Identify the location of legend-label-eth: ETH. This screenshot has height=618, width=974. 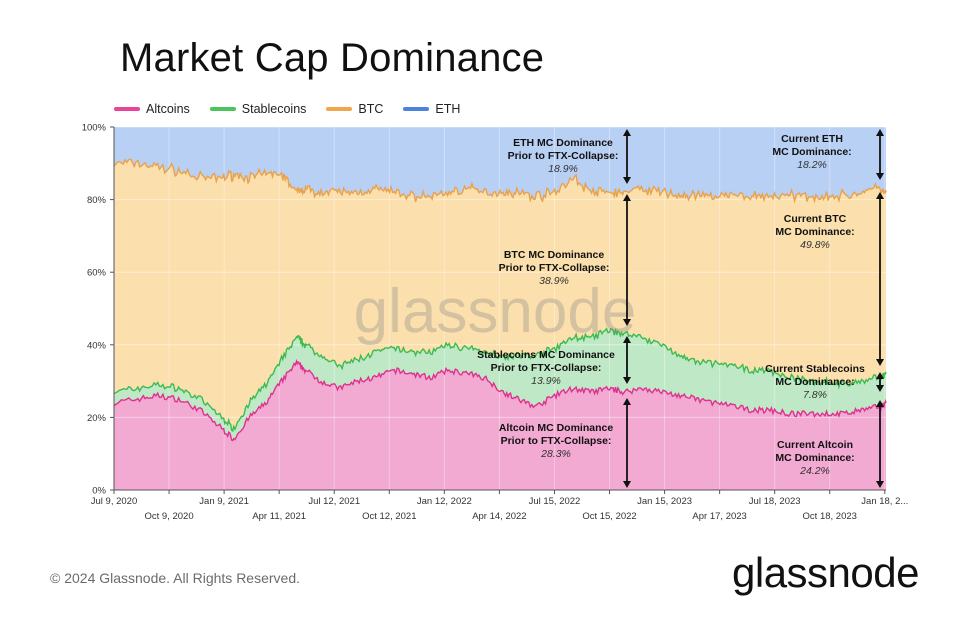
(448, 109).